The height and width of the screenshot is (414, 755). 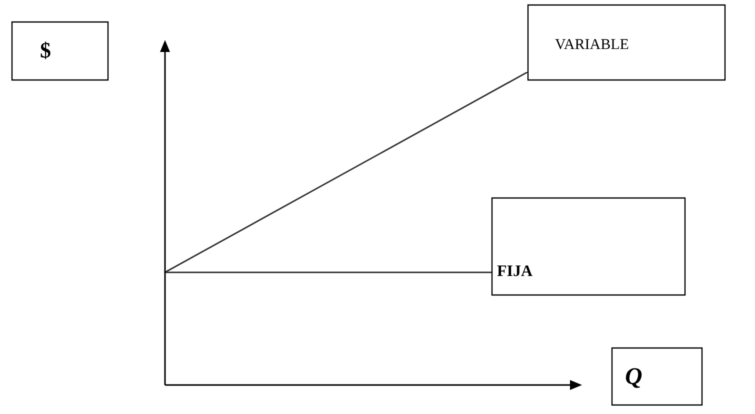 What do you see at coordinates (592, 44) in the screenshot?
I see `text: VARIABLE` at bounding box center [592, 44].